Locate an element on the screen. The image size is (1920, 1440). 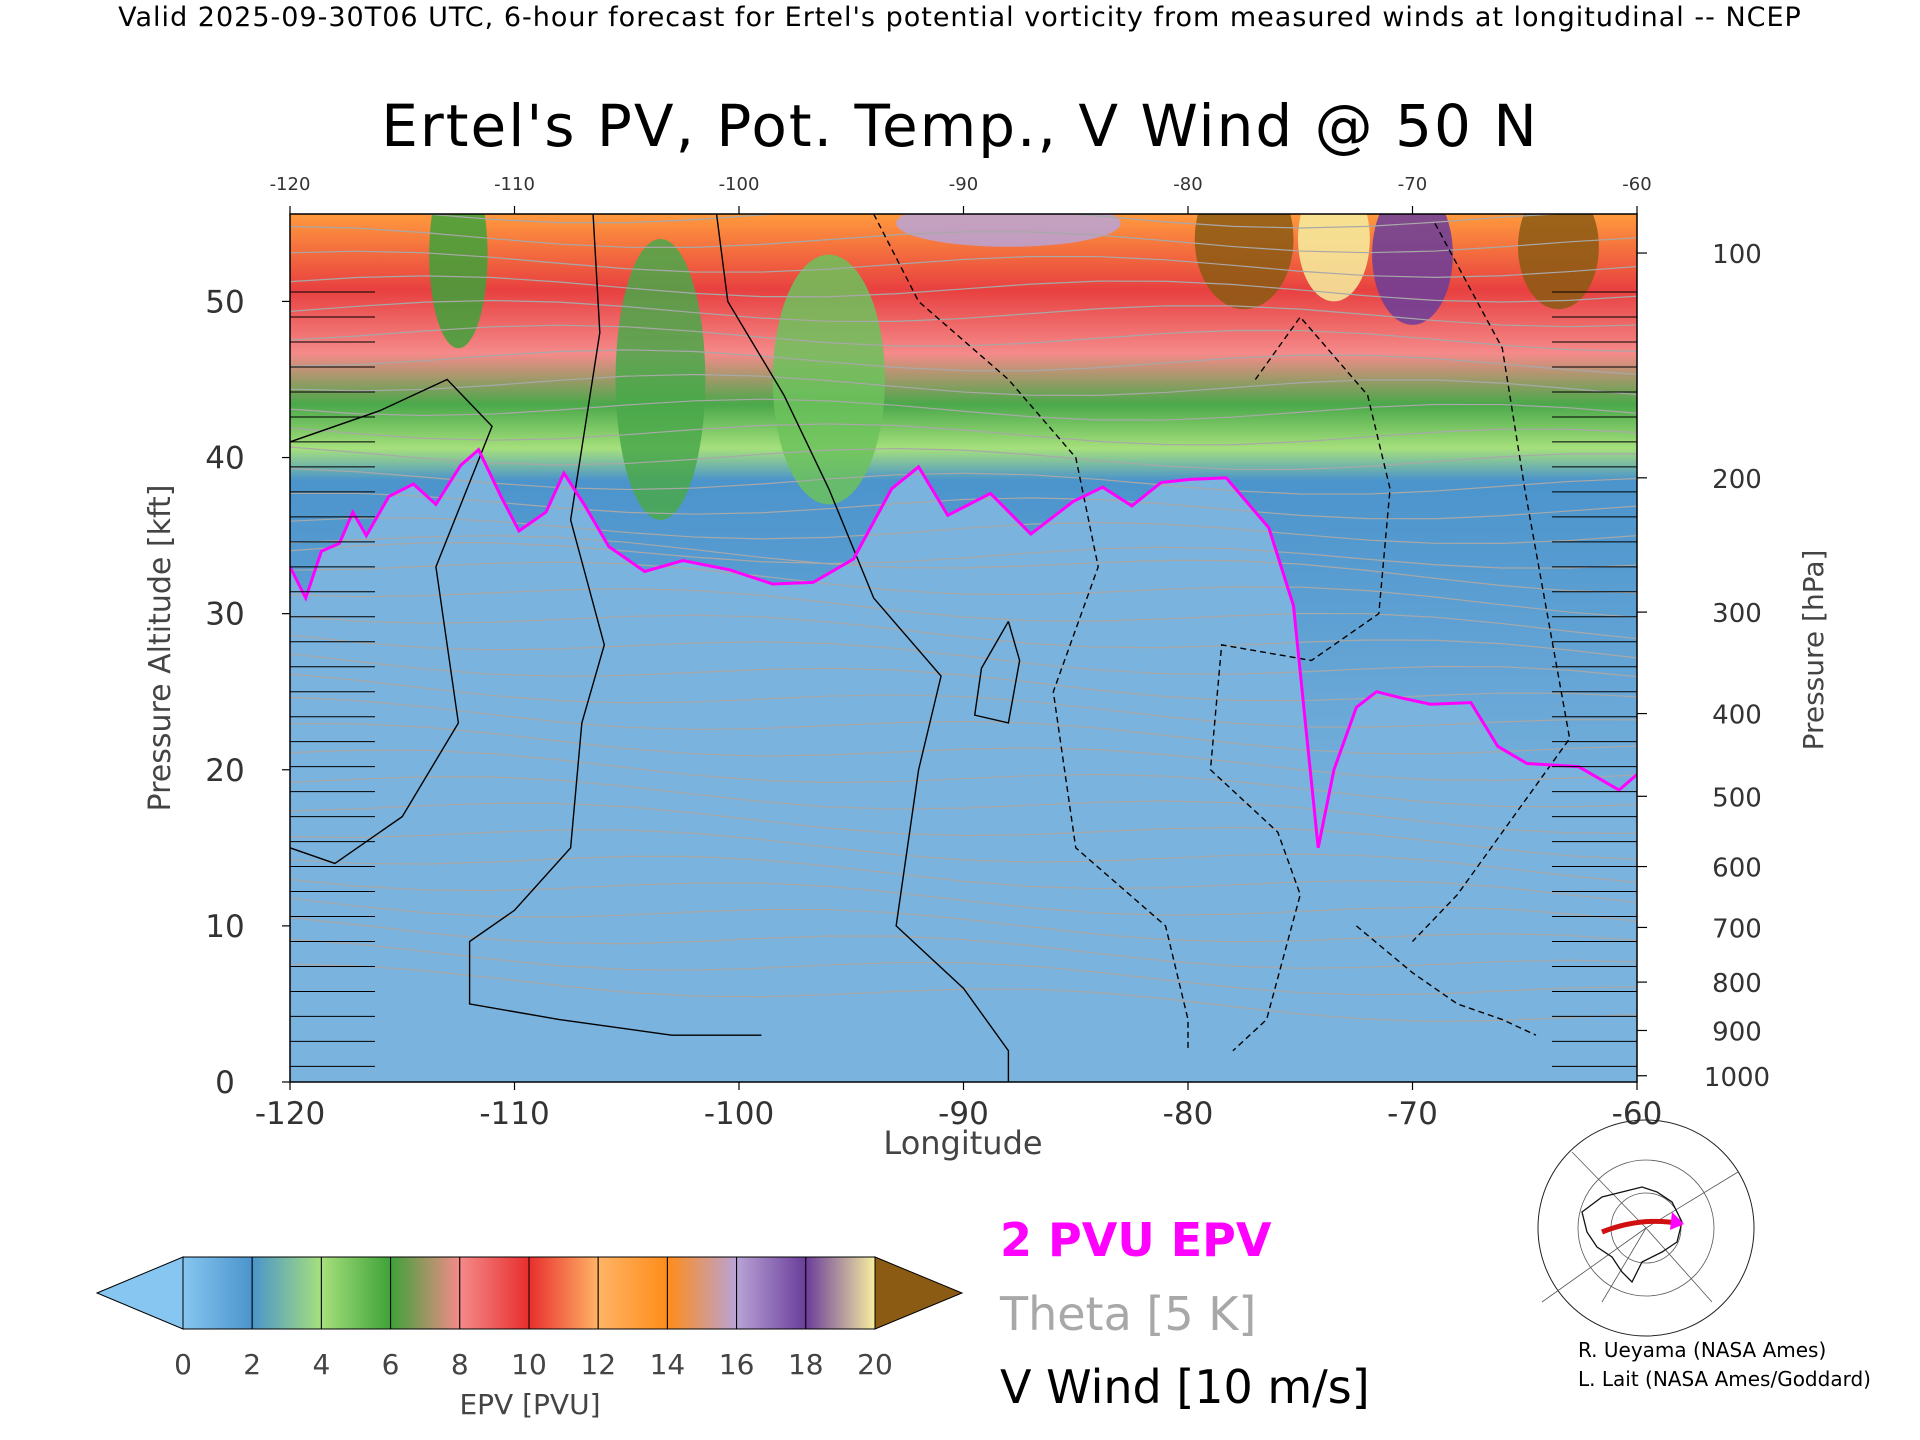
y-axis-label-left: Pressure Altitude [kft] is located at coordinates (160, 648).